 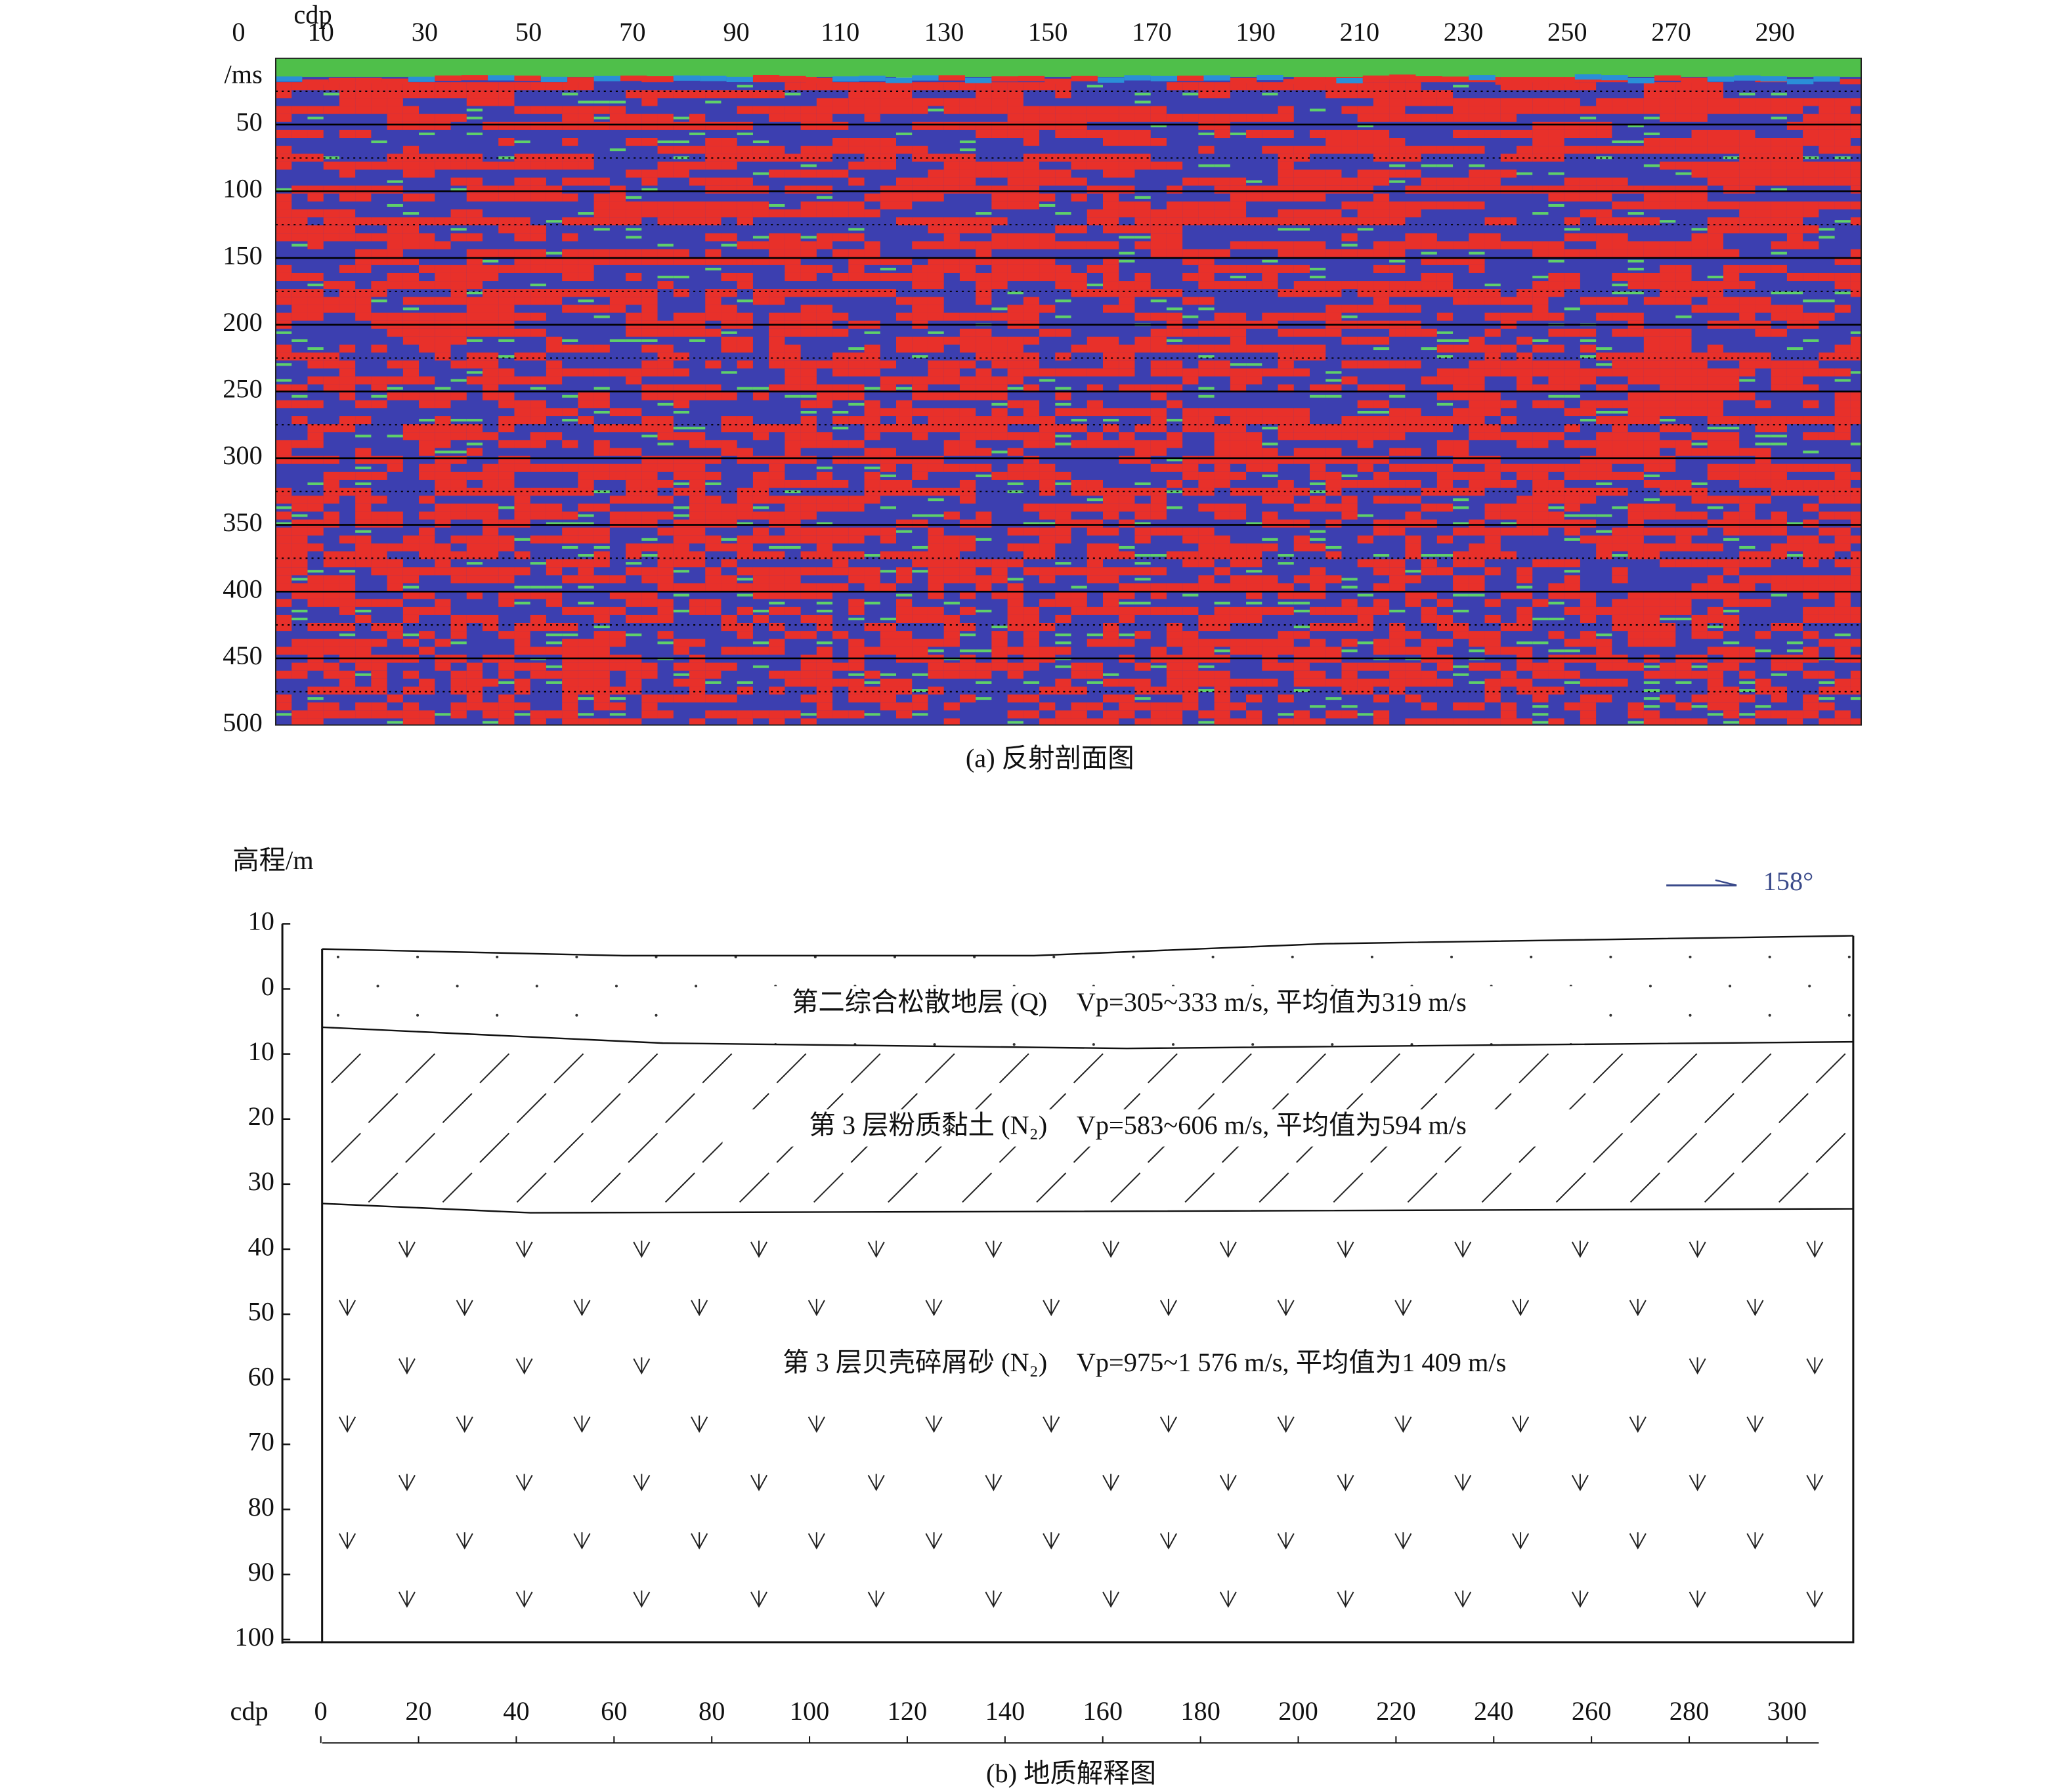 I want to click on dot, so click(x=1452, y=956).